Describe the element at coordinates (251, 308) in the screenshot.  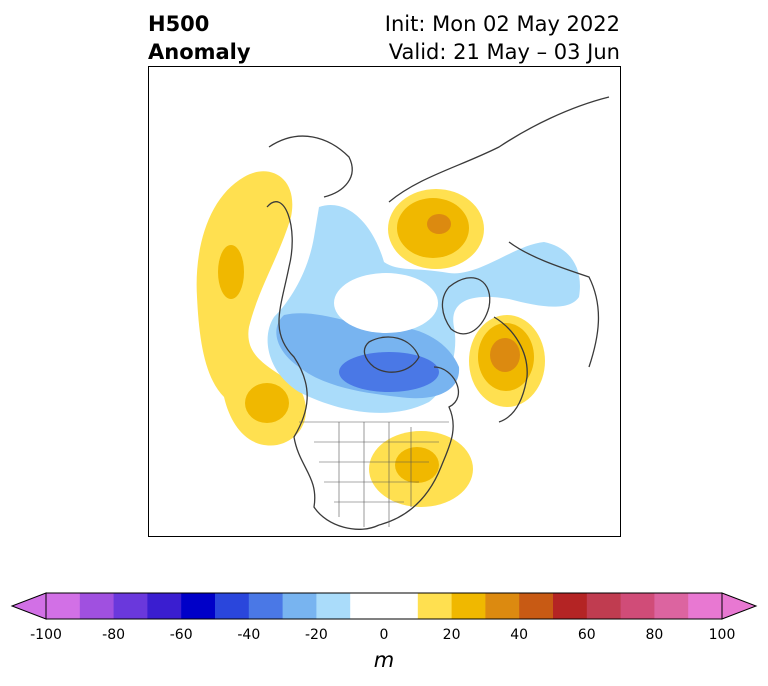
I see `positive-anomaly-ne-pacific` at that location.